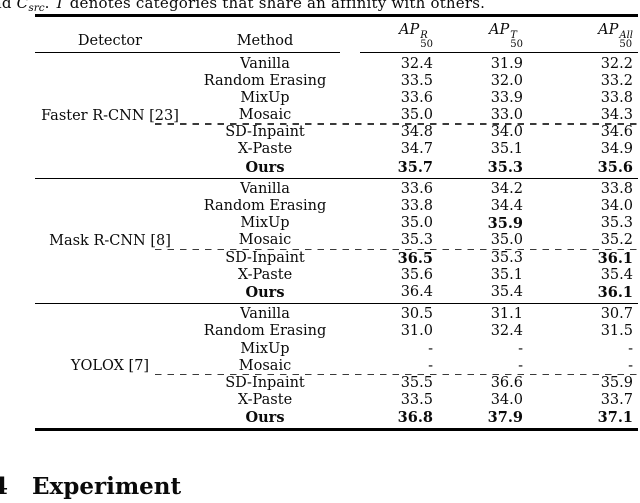 The image size is (640, 503). I want to click on ap-r-value-cell: 35.7, so click(415, 167).